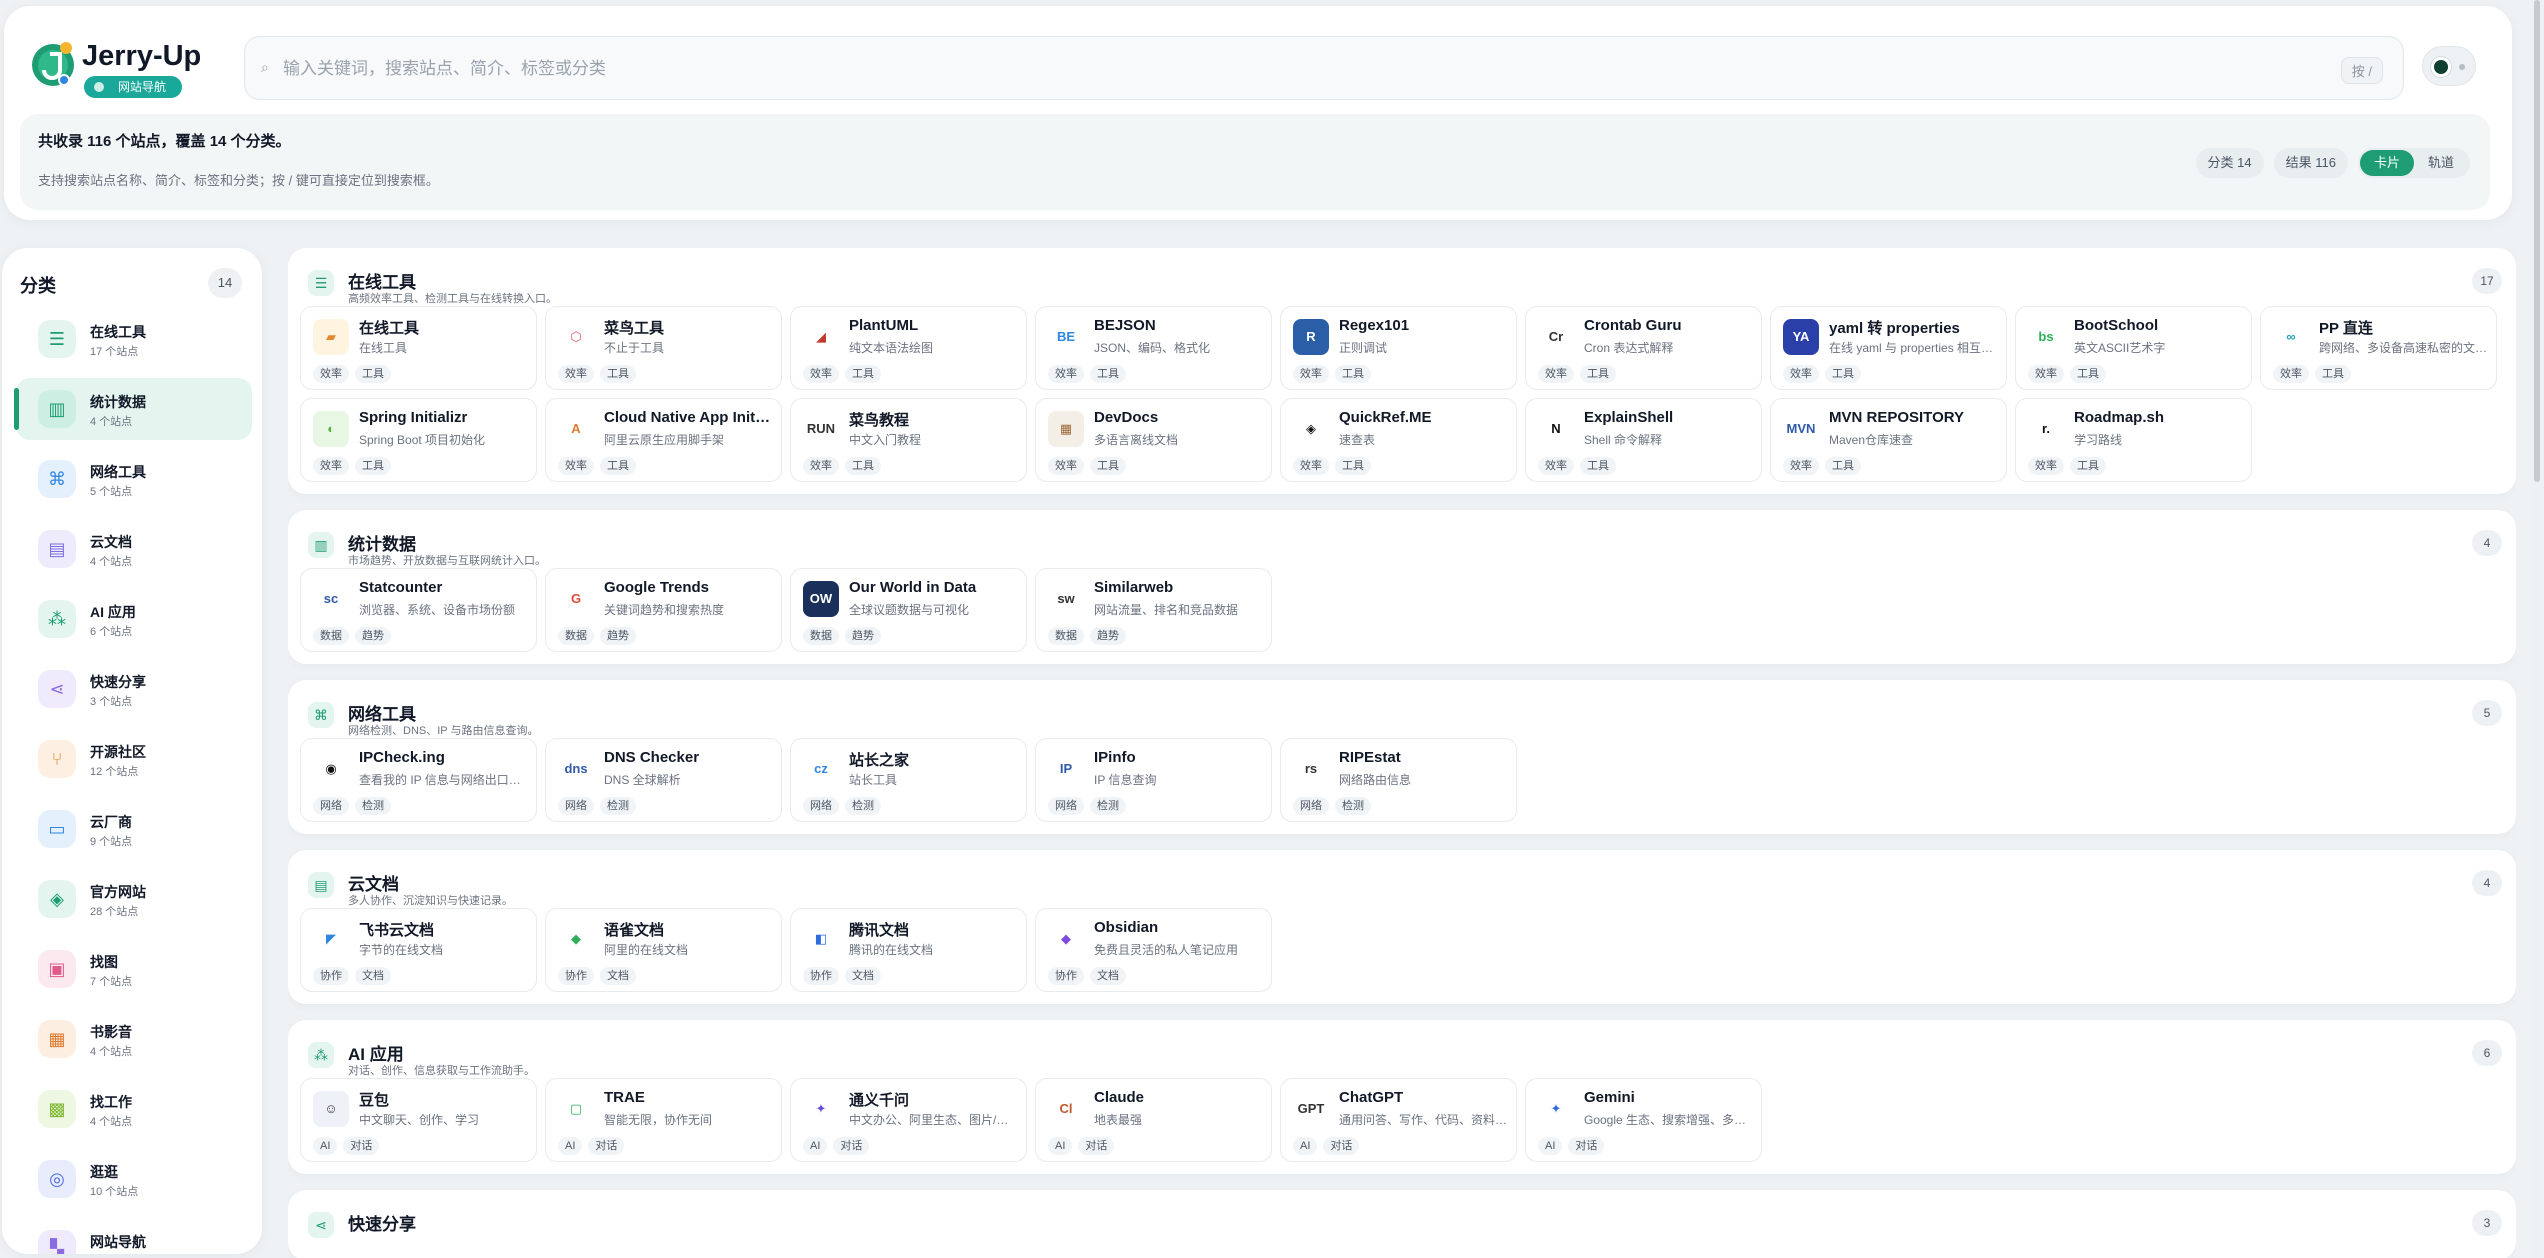  Describe the element at coordinates (321, 885) in the screenshot. I see `document-icon: ▤` at that location.